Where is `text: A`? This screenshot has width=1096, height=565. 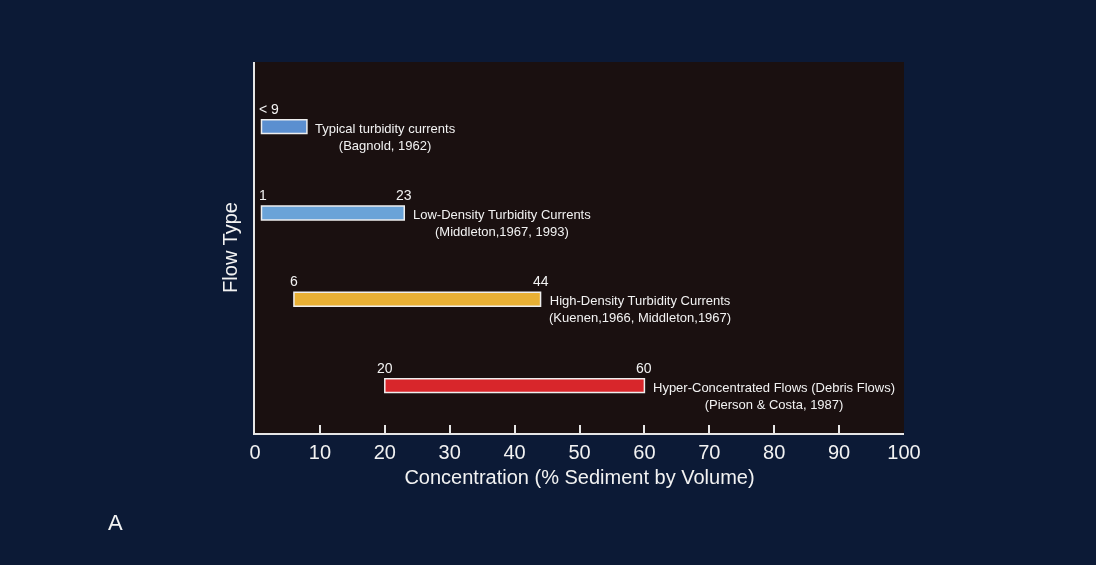 text: A is located at coordinates (115, 522).